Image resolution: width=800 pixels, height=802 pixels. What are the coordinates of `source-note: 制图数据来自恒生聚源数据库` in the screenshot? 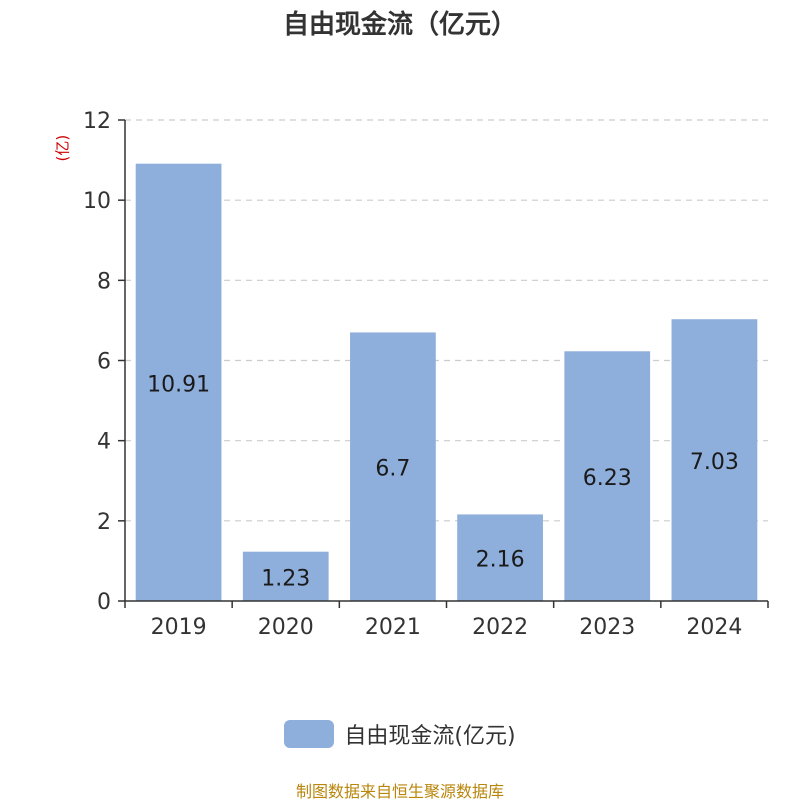 It's located at (399, 791).